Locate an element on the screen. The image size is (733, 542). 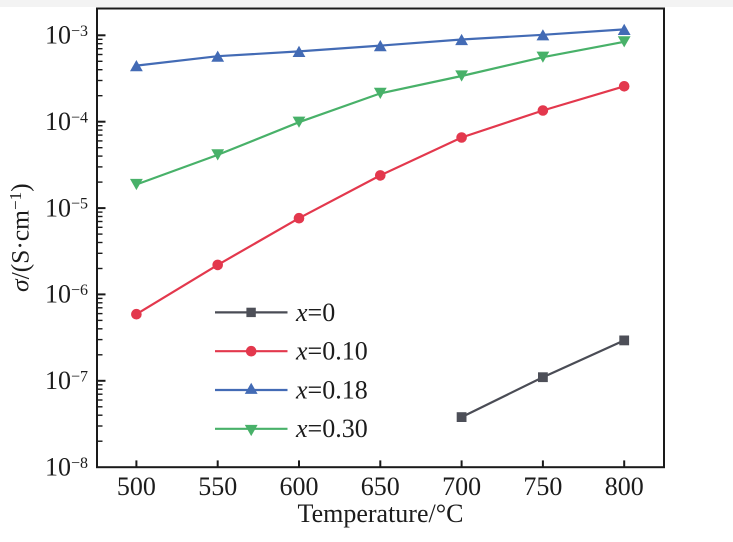
svg-text: 700 is located at coordinates (461, 486).